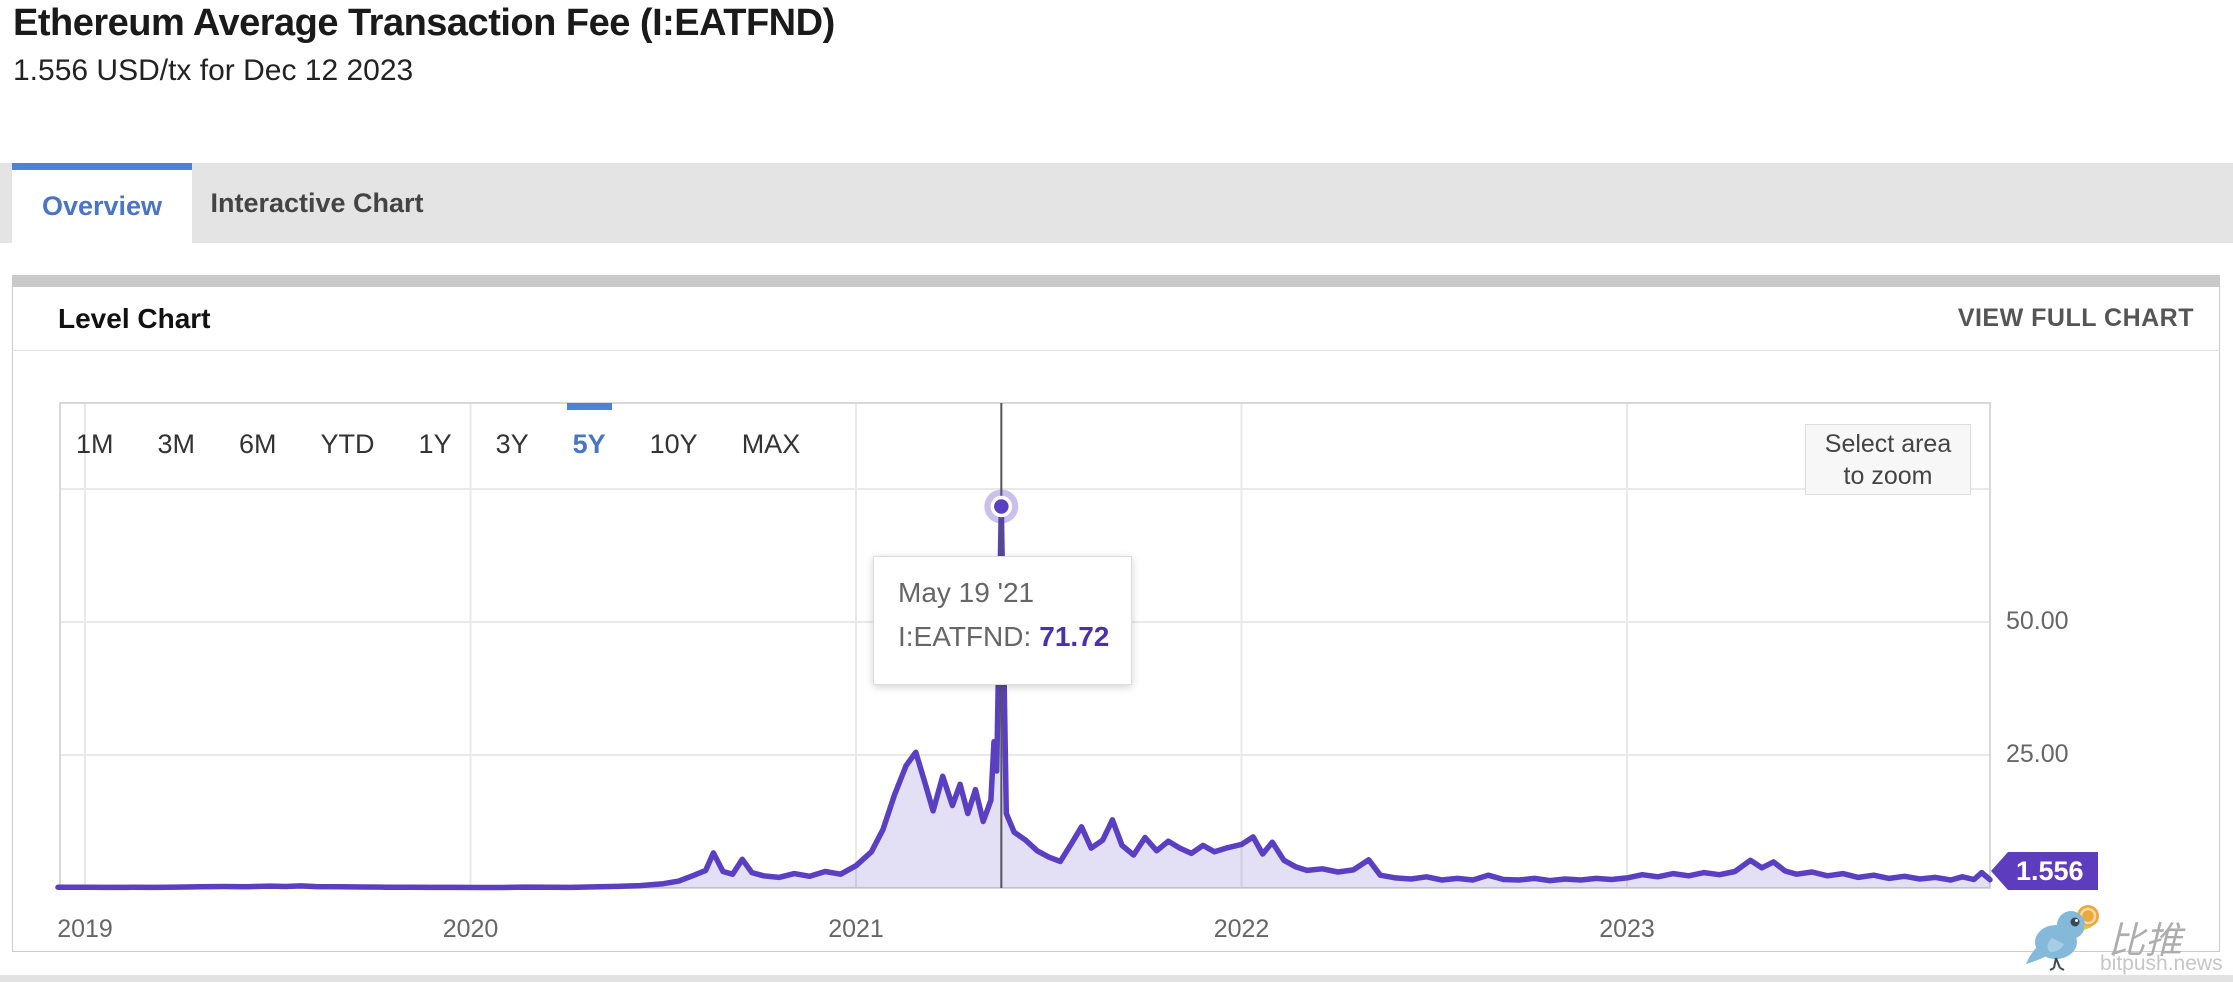 The image size is (2233, 982). I want to click on last-value-badge: 1.556, so click(2044, 871).